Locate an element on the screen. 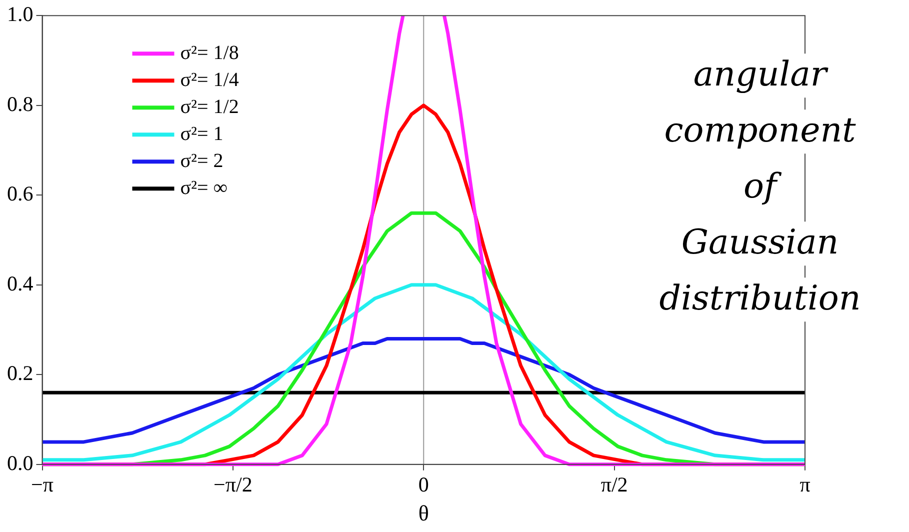 The width and height of the screenshot is (909, 532). y-tick-label: 0.0 is located at coordinates (20, 462).